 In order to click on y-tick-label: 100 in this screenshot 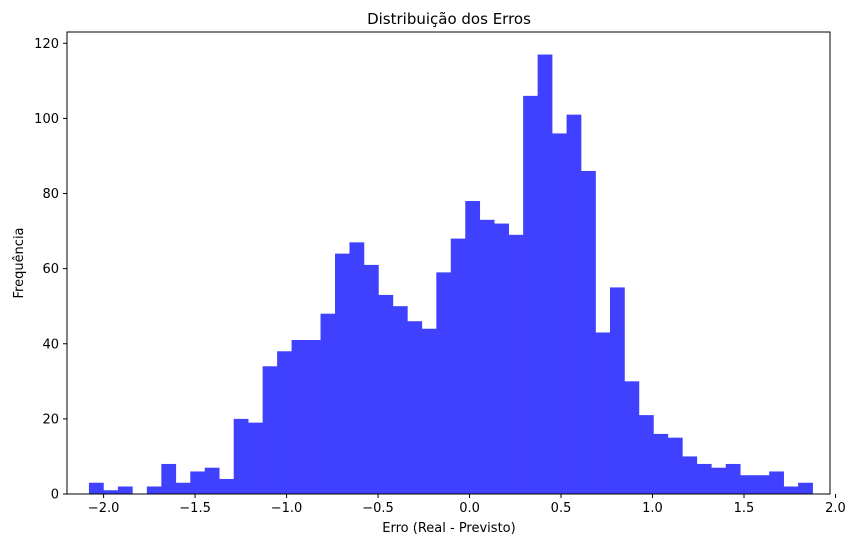, I will do `click(46, 119)`.